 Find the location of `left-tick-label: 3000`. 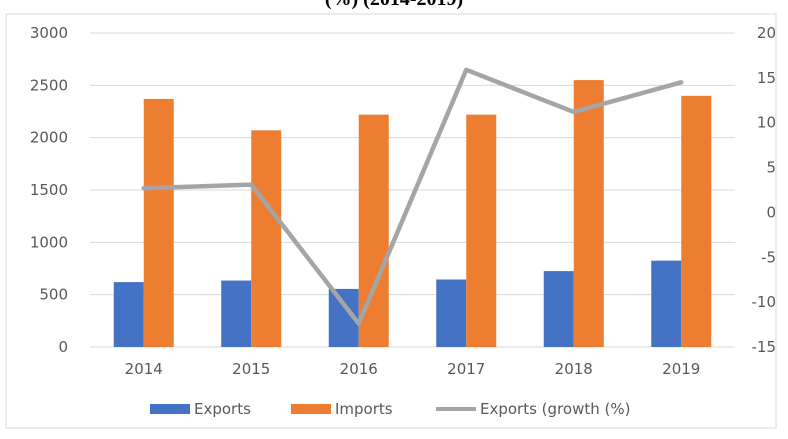

left-tick-label: 3000 is located at coordinates (49, 33).